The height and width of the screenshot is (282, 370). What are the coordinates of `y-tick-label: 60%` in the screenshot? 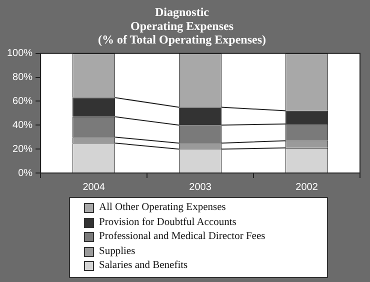 It's located at (22, 101).